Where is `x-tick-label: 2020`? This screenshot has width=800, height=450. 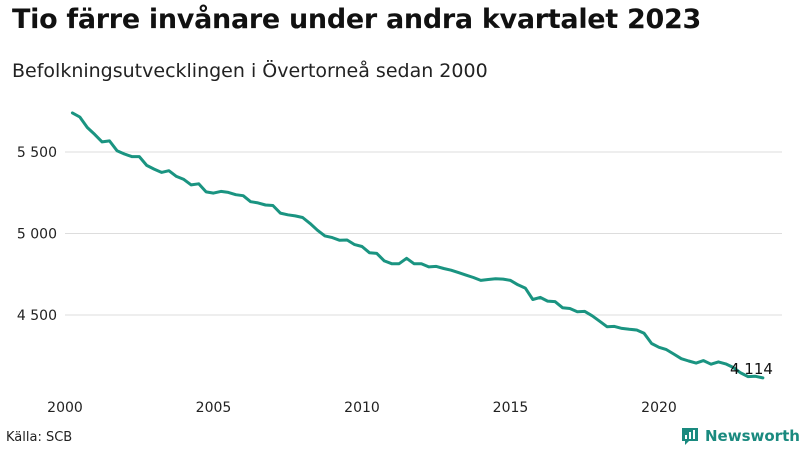
x-tick-label: 2020 is located at coordinates (659, 408).